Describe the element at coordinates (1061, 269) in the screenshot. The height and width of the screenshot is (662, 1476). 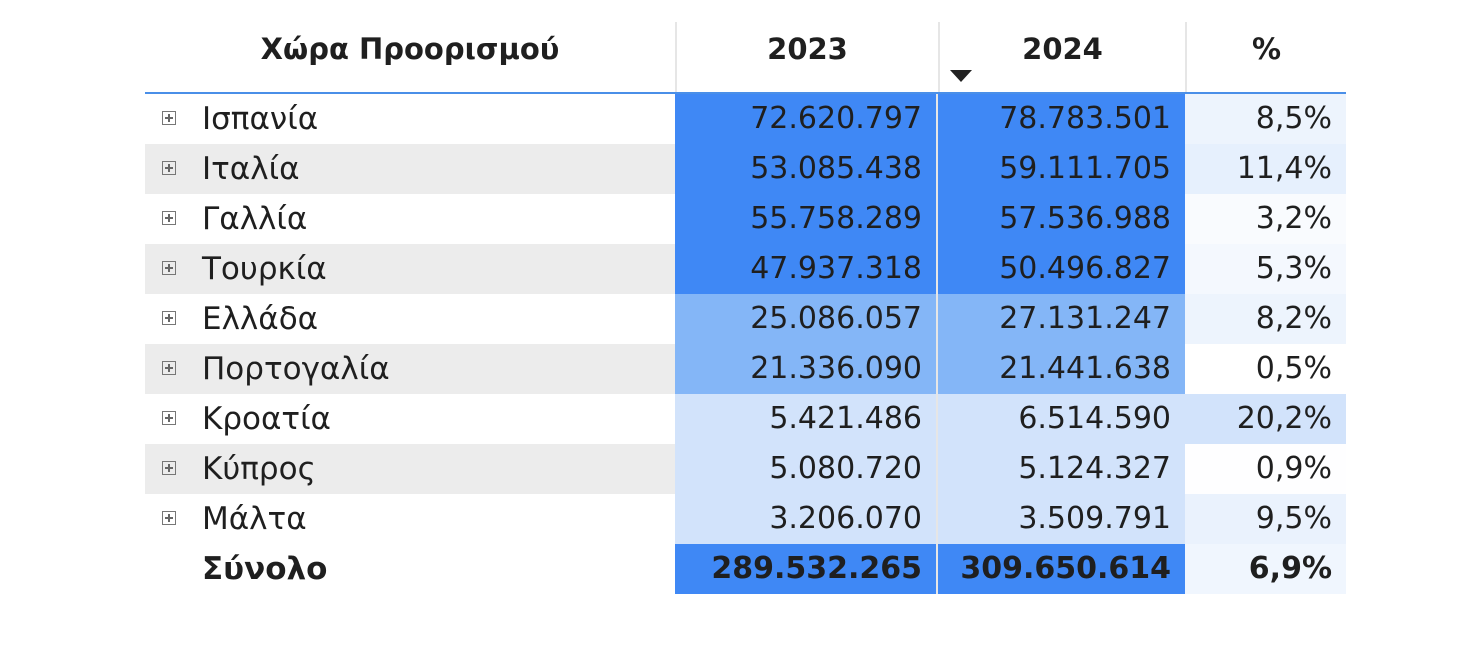
I see `value-2024-cell: 50.496.827` at that location.